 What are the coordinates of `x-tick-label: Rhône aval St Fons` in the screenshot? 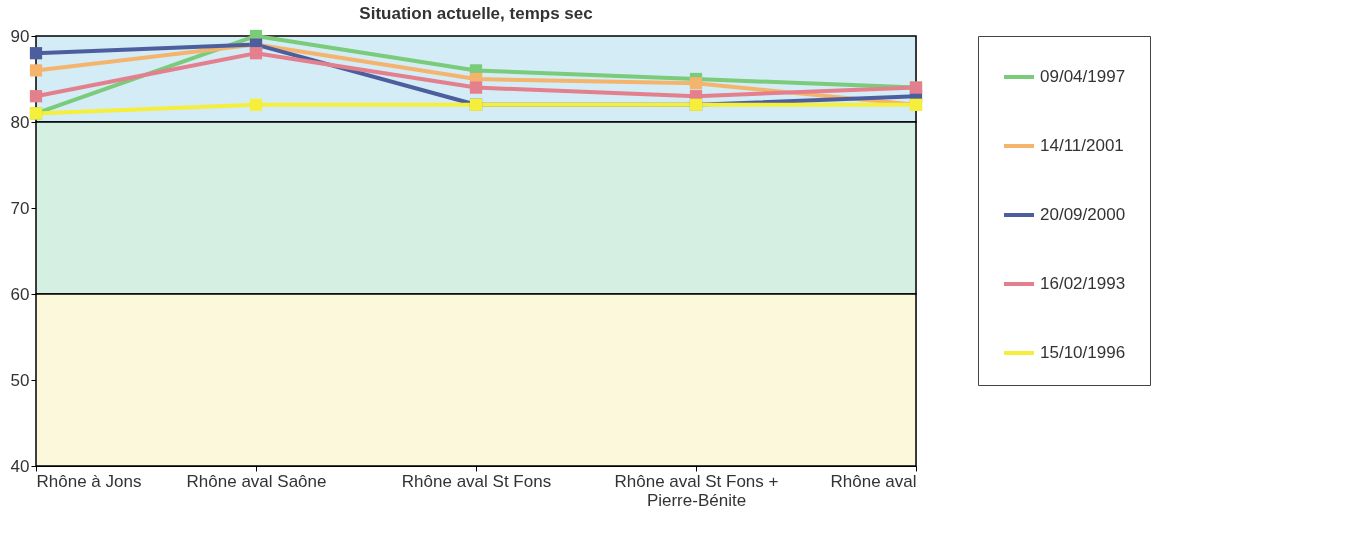 It's located at (476, 481).